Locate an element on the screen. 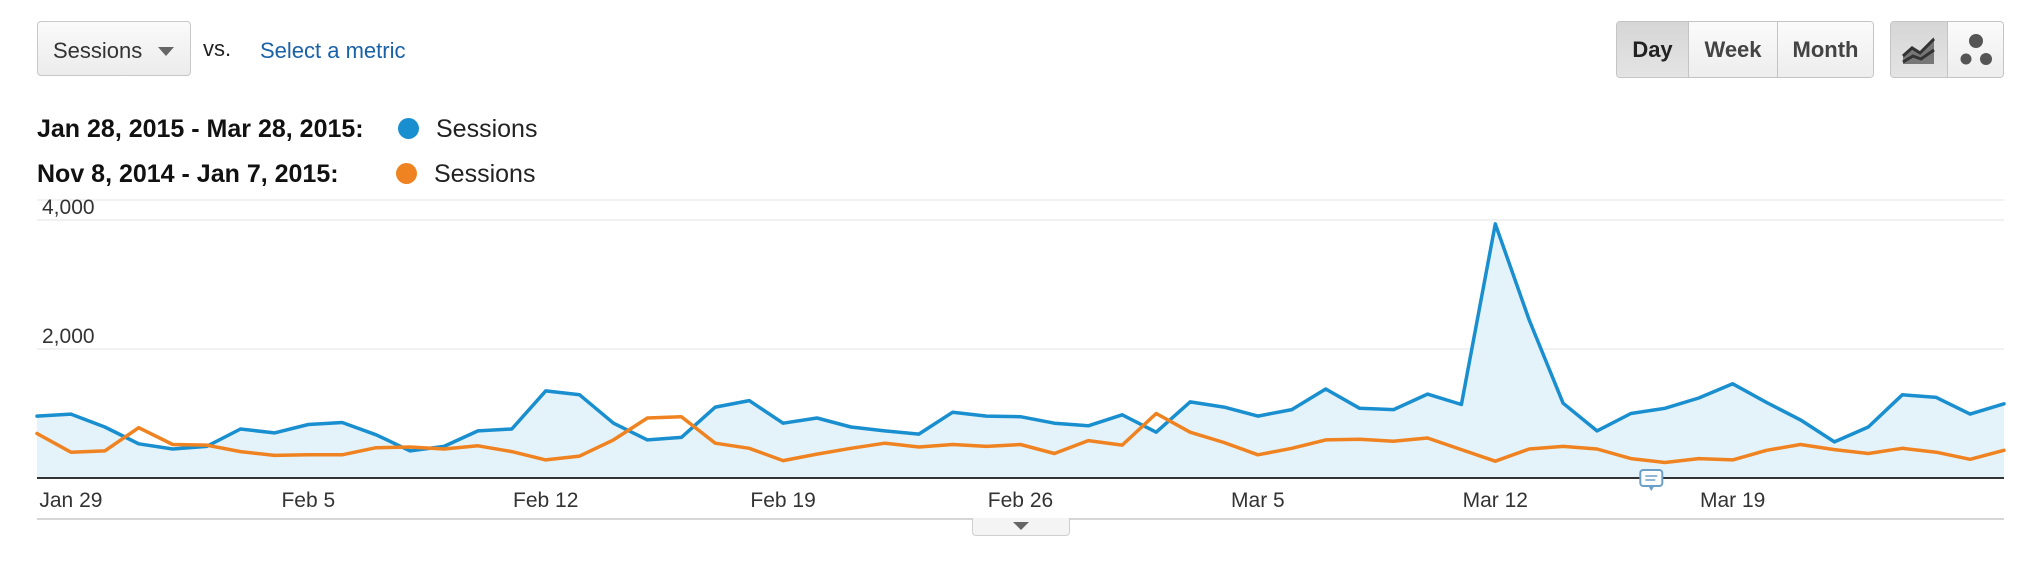 Image resolution: width=2036 pixels, height=580 pixels. day-button: Day is located at coordinates (1652, 49).